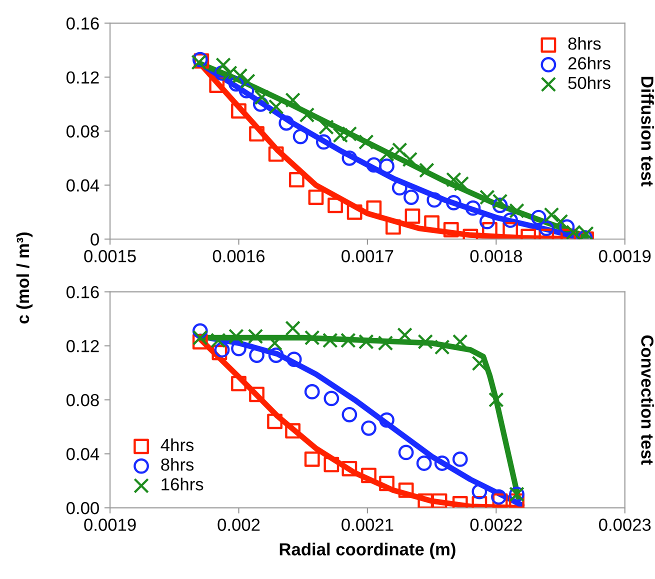 This screenshot has height=579, width=655. I want to click on legend-label: 4hrs, so click(177, 445).